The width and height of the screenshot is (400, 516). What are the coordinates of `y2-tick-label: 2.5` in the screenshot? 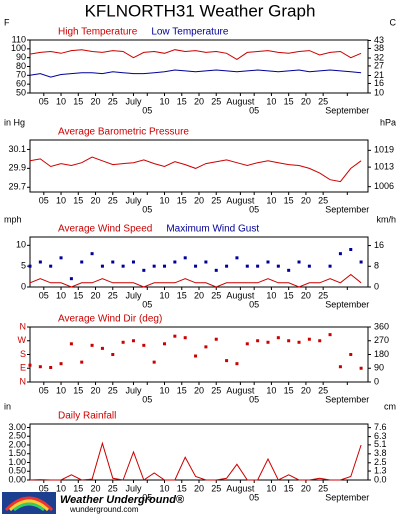 It's located at (380, 462).